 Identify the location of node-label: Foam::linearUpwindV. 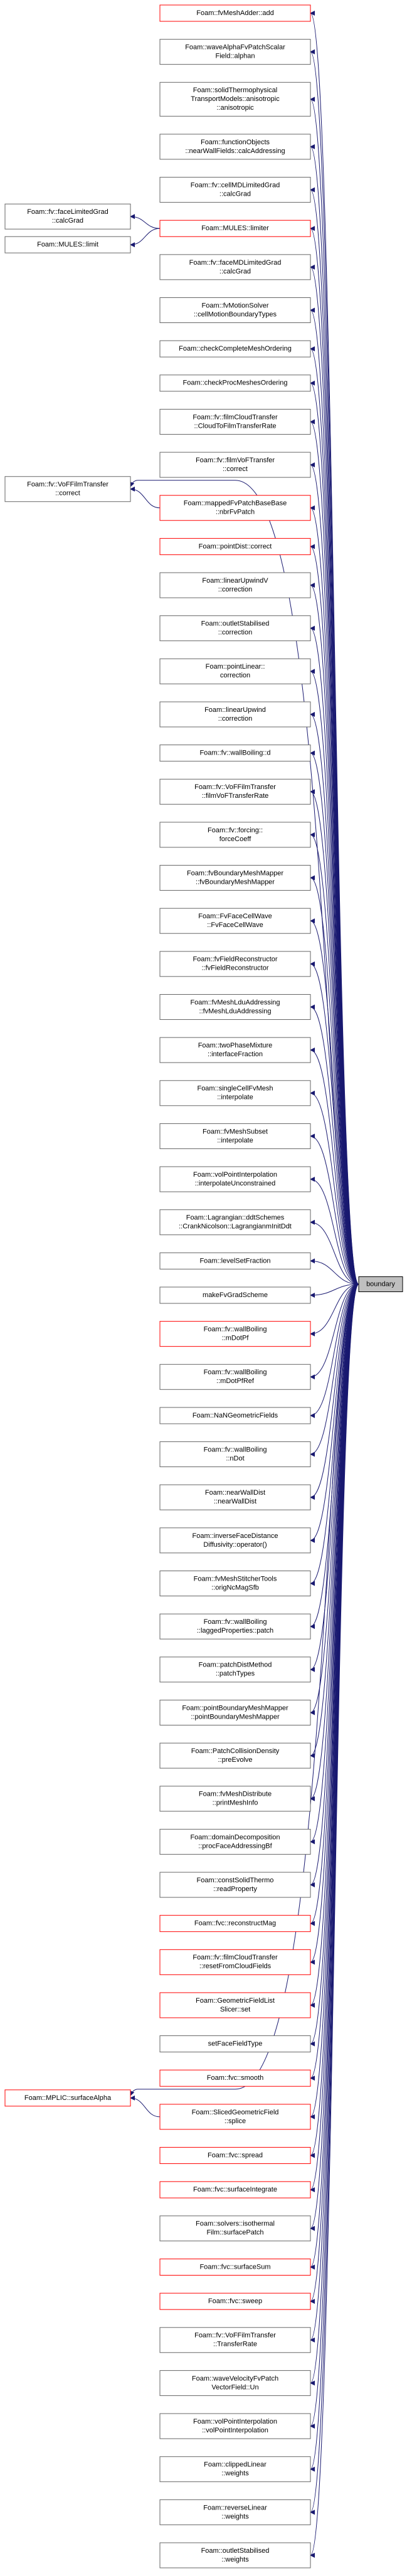
(235, 581).